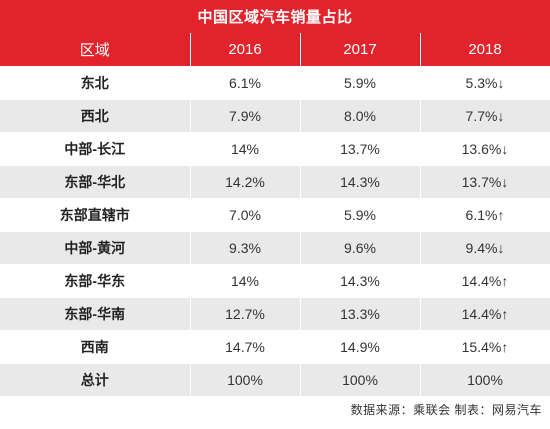 This screenshot has width=550, height=429. I want to click on value-2018-cell: 6.1%↑, so click(485, 215).